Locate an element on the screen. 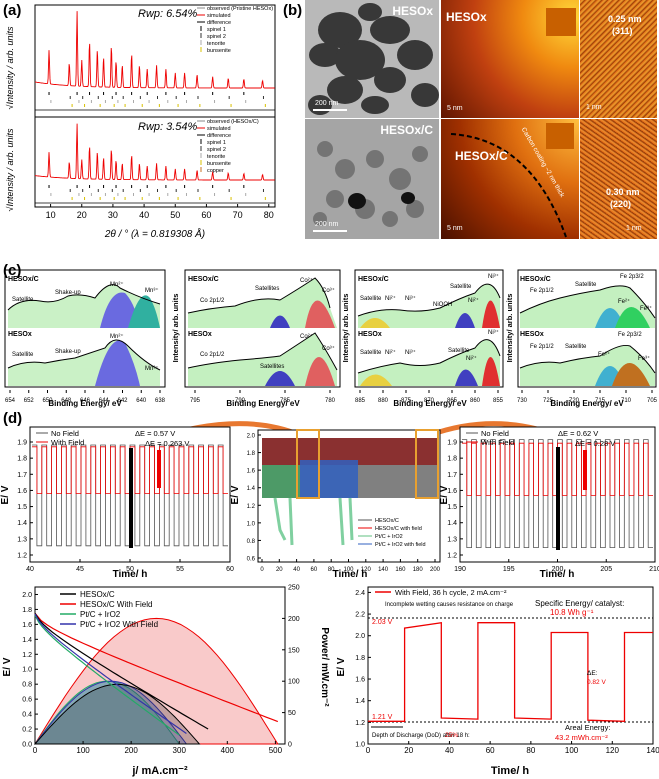 The height and width of the screenshot is (779, 659). polarization-y-left-tick-label: 1.4 is located at coordinates (27, 640).